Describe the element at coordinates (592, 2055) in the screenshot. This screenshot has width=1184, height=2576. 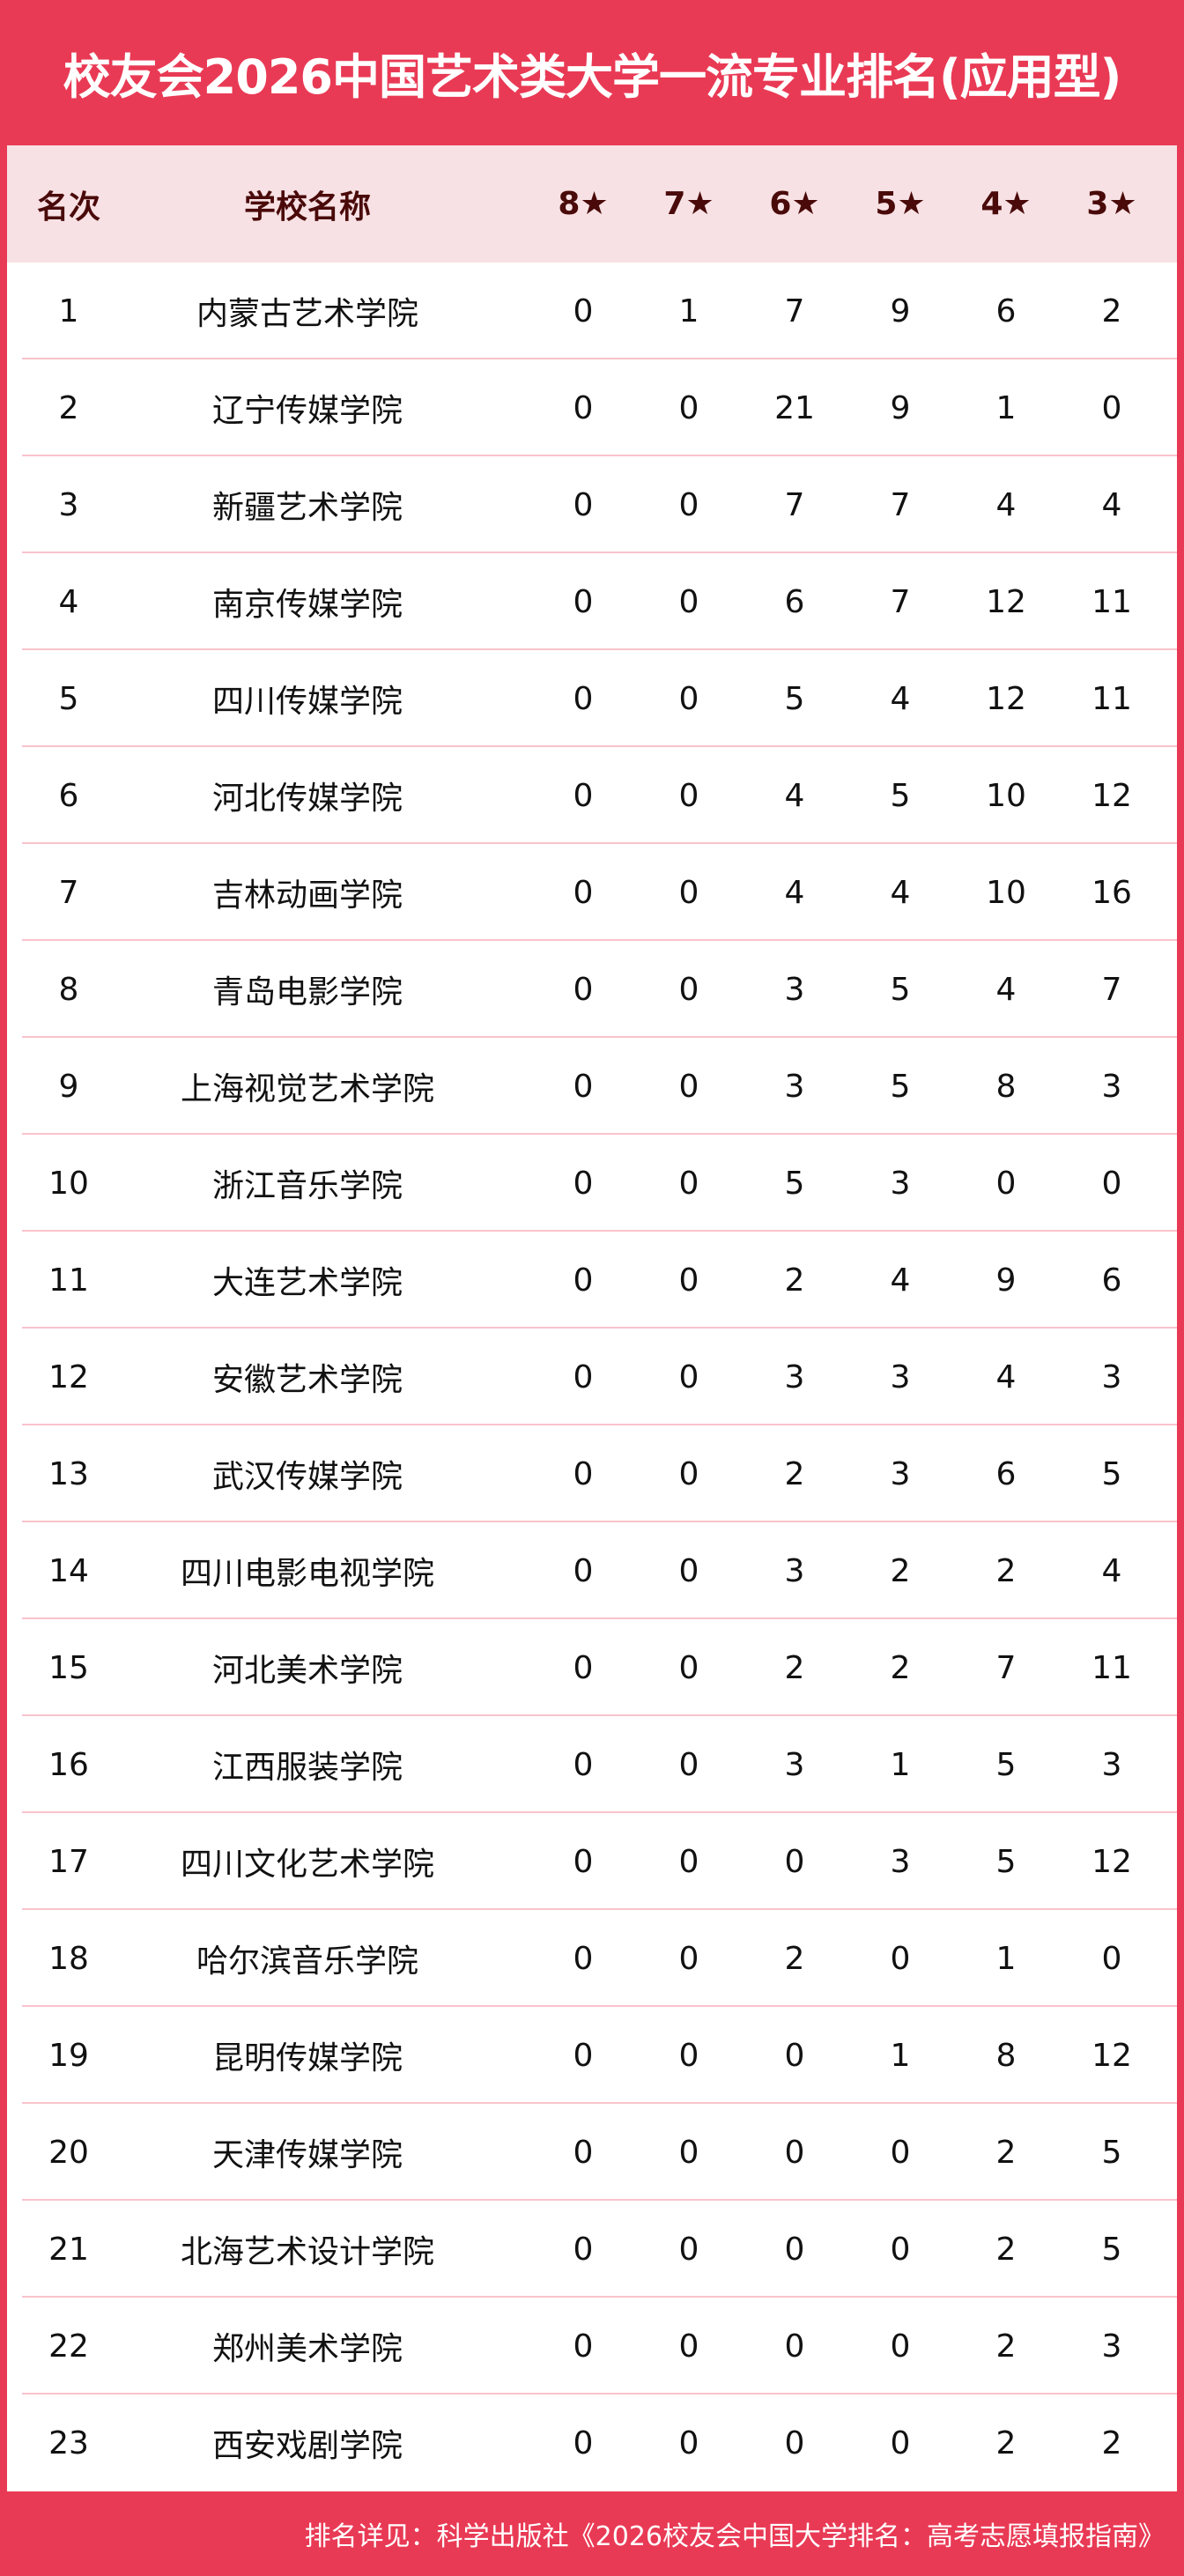
I see `table-row: 19 昆明传媒学院 0 0 0 1 8 12` at that location.